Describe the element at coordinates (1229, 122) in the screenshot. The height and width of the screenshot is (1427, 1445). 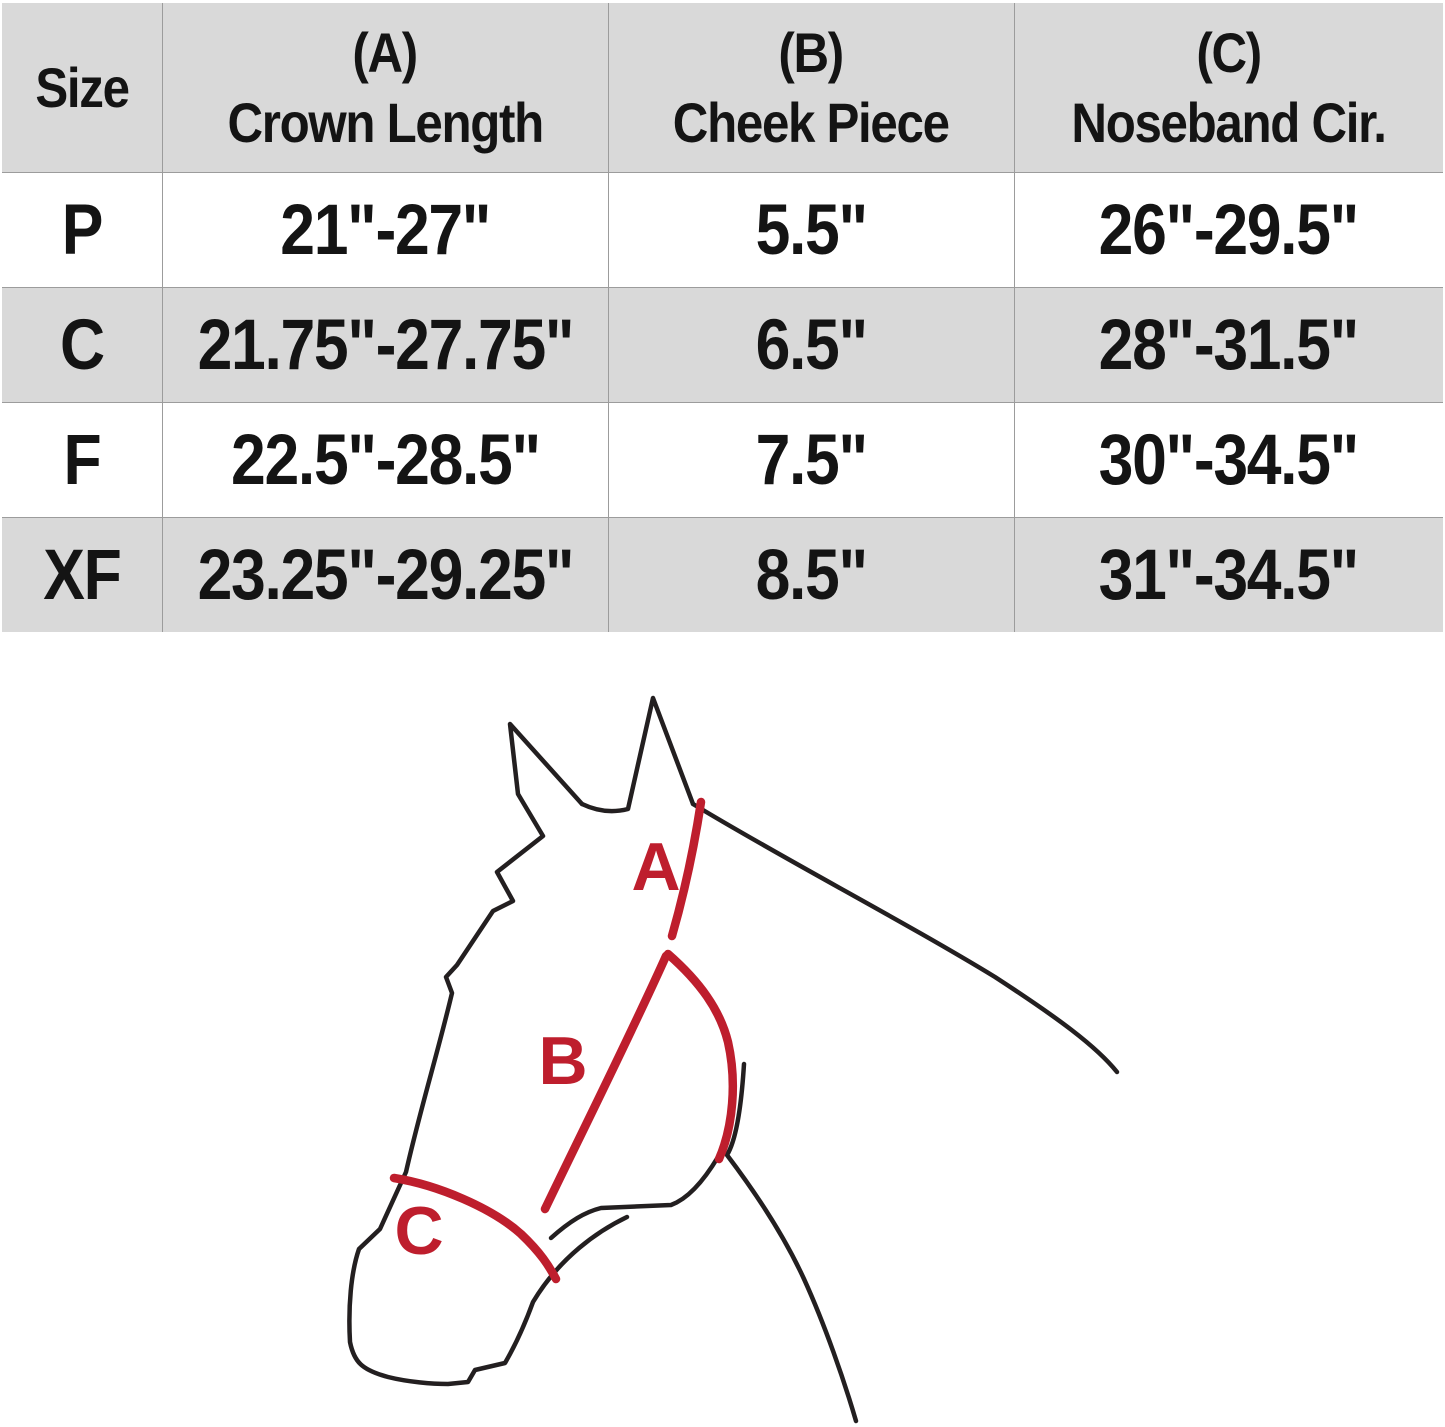
I see `col-header-noseband-label: Noseband Cir.` at that location.